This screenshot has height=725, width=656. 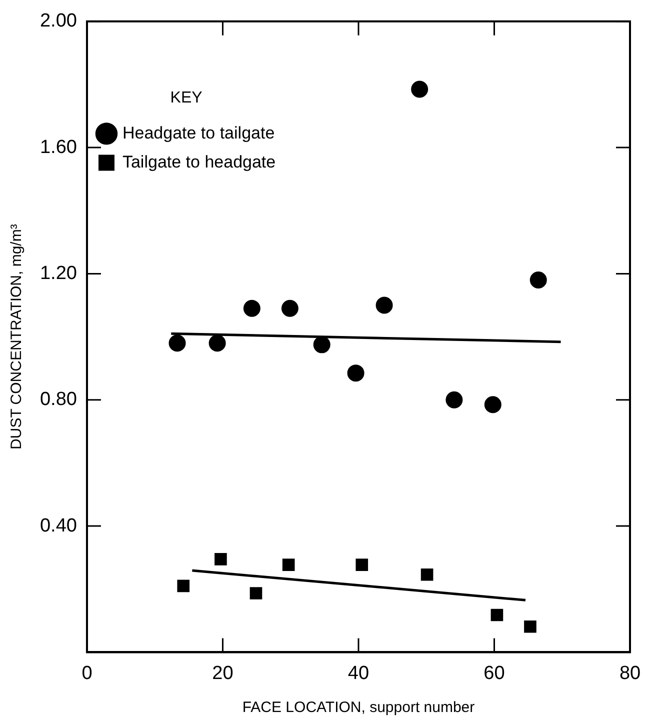 What do you see at coordinates (494, 673) in the screenshot?
I see `x-tick-label: 60` at bounding box center [494, 673].